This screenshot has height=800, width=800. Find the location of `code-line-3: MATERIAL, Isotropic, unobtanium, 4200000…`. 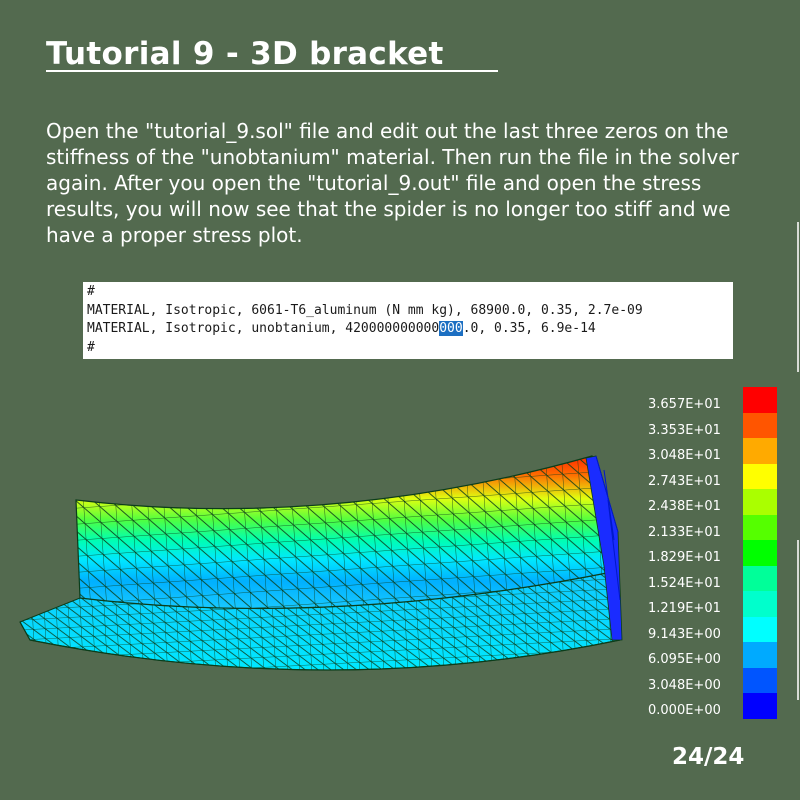

code-line-3: MATERIAL, Isotropic, unobtanium, 4200000… is located at coordinates (410, 329).